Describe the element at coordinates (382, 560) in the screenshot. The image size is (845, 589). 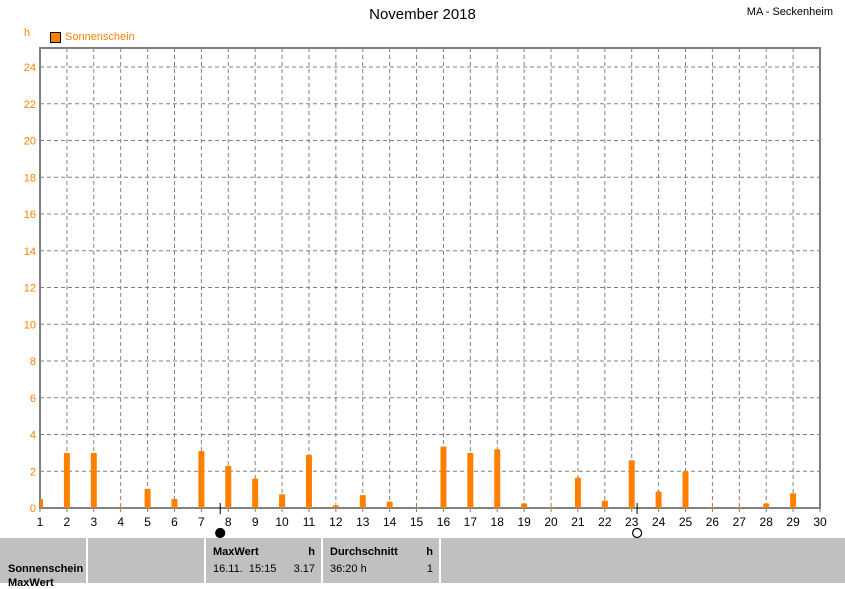
I see `avg-cell: Durchschnitt h 36:20 h 1` at that location.